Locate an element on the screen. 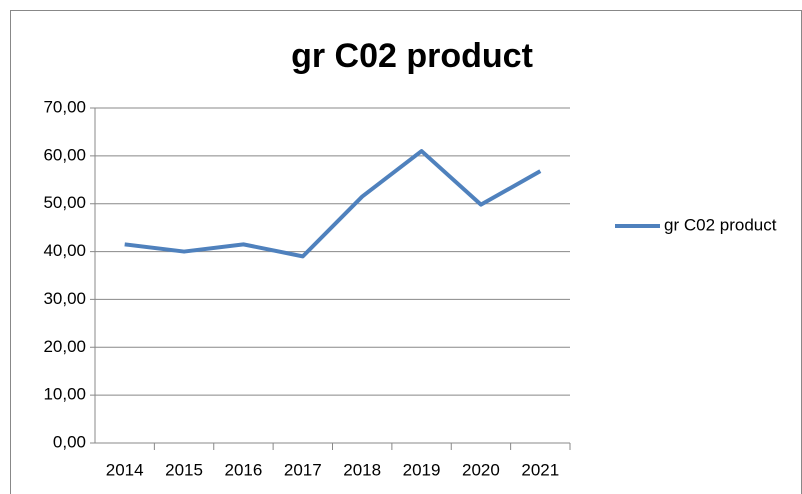  chart-title: gr C02 product is located at coordinates (412, 56).